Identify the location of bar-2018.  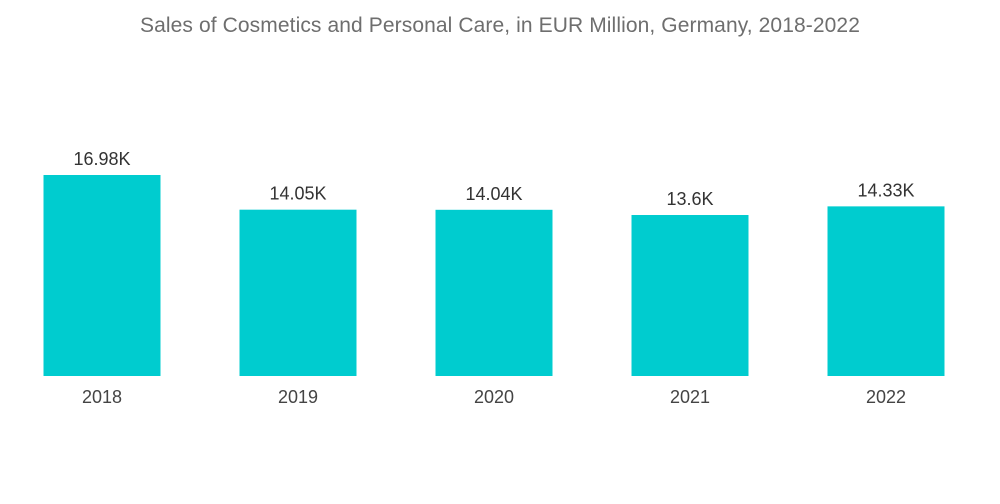
(102, 275).